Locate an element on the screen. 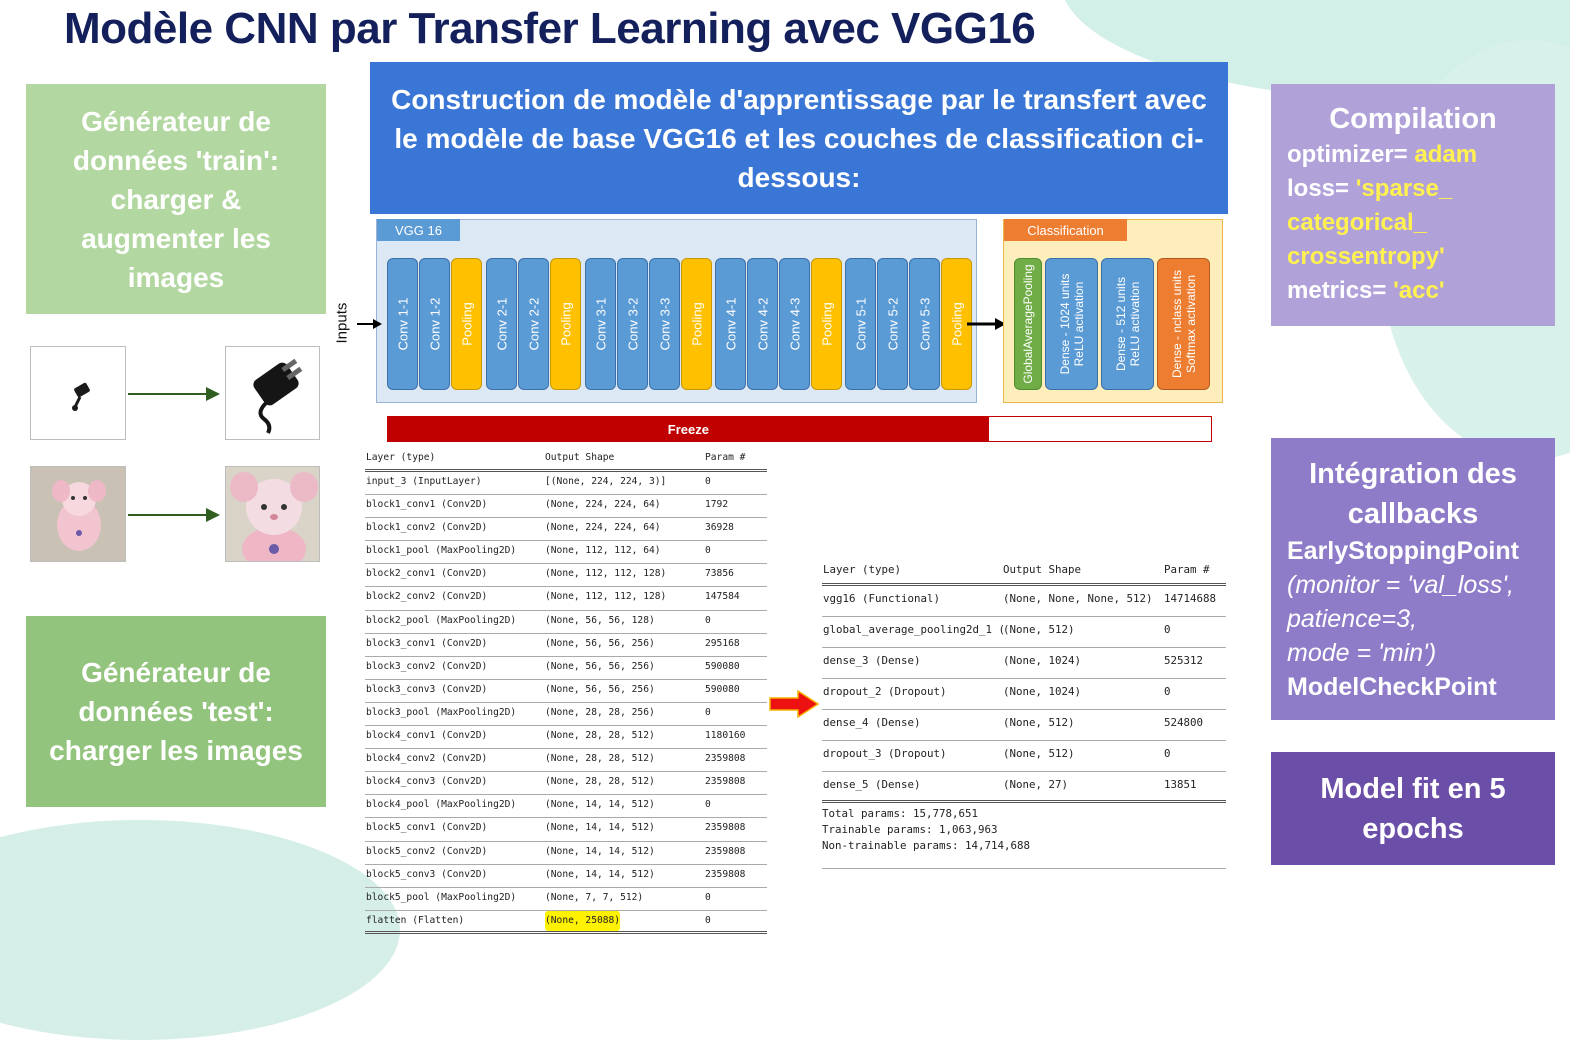  plush-large-picture is located at coordinates (272, 514).